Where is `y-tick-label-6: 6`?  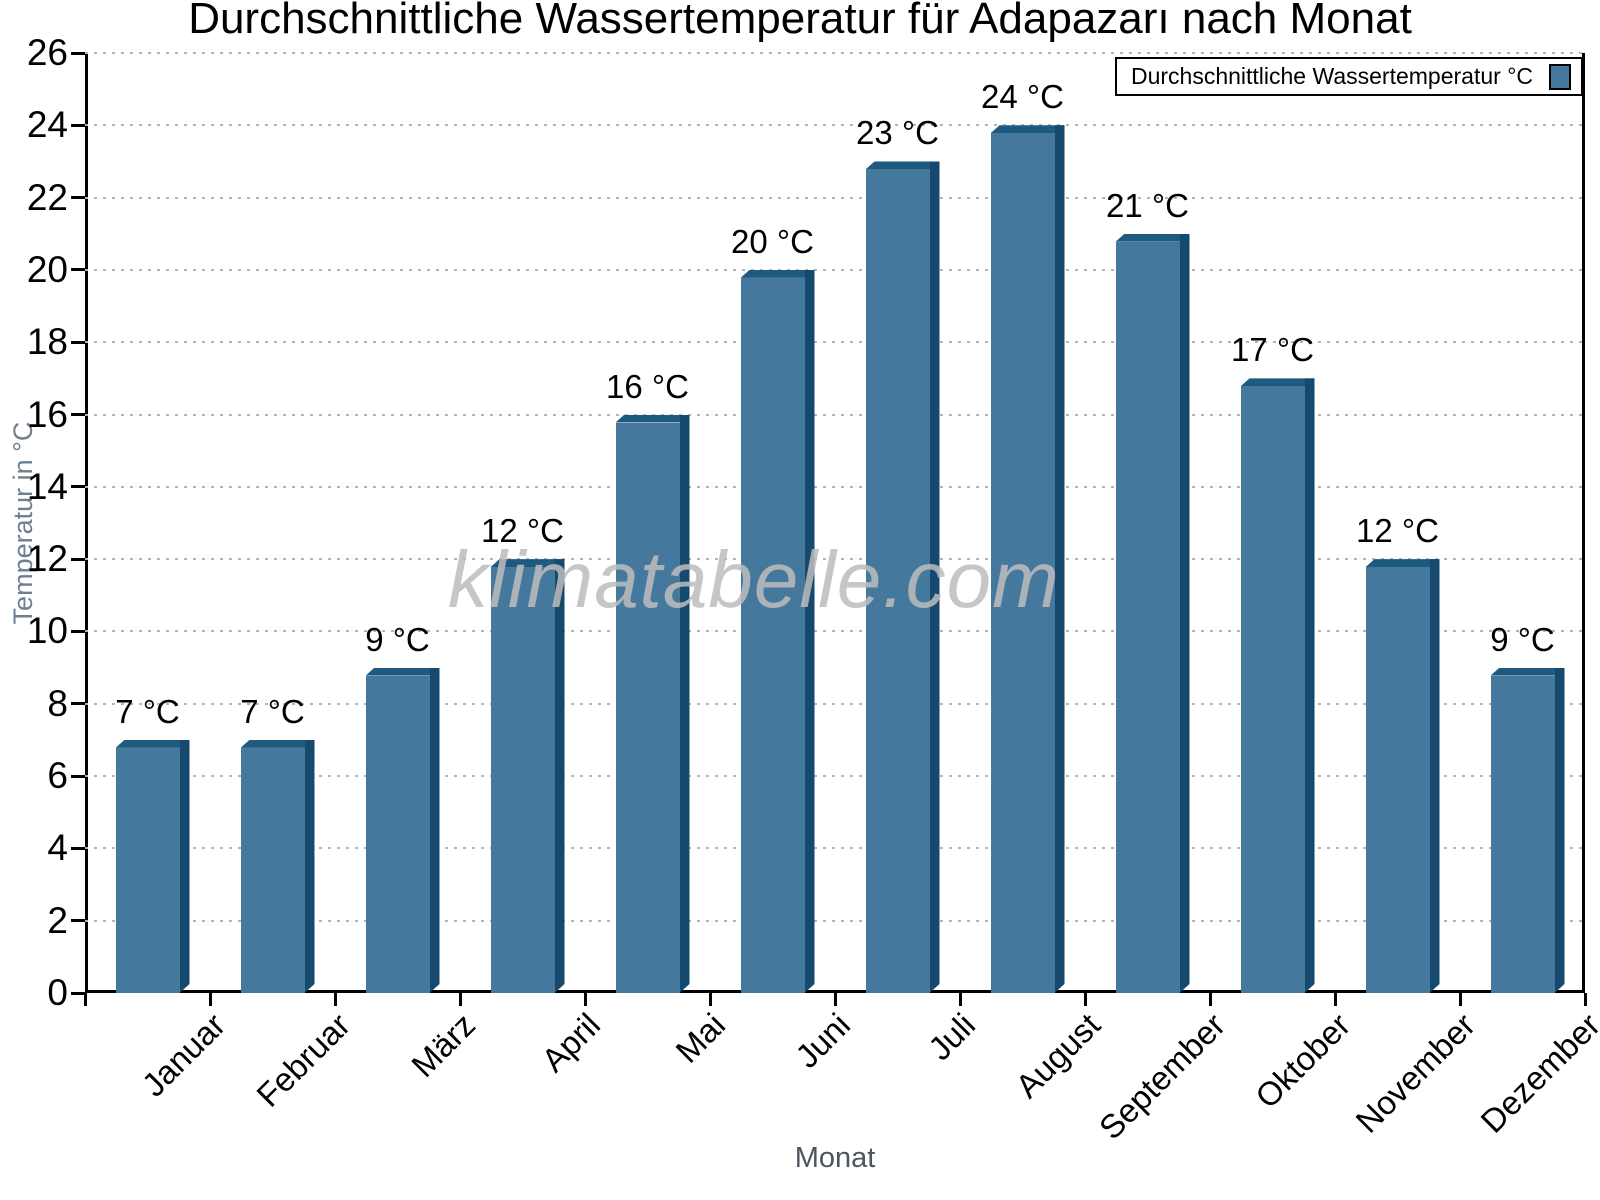
y-tick-label-6: 6 is located at coordinates (57, 776).